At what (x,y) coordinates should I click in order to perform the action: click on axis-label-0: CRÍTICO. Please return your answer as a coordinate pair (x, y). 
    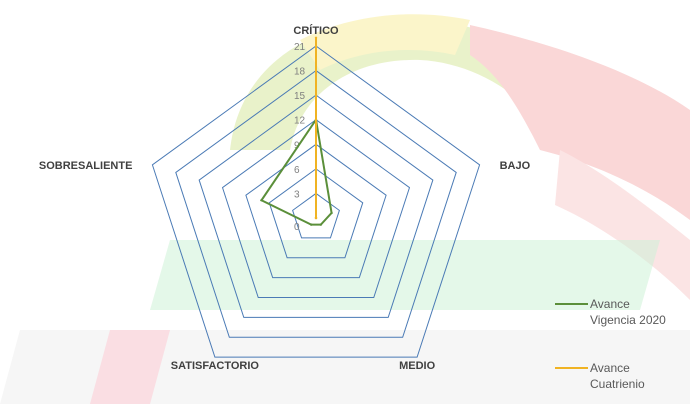
    Looking at the image, I should click on (316, 30).